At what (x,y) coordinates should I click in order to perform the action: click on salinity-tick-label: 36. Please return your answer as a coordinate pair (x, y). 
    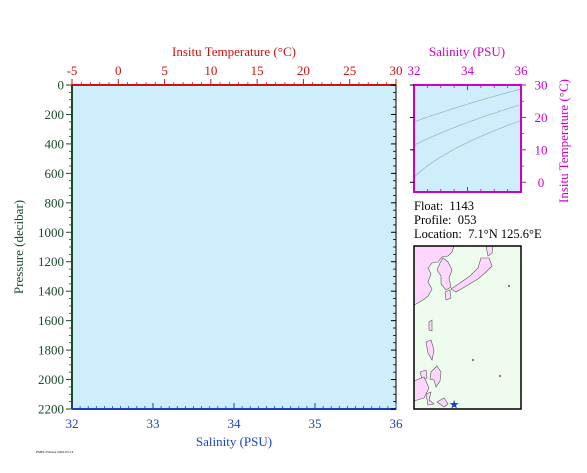
    Looking at the image, I should click on (397, 423).